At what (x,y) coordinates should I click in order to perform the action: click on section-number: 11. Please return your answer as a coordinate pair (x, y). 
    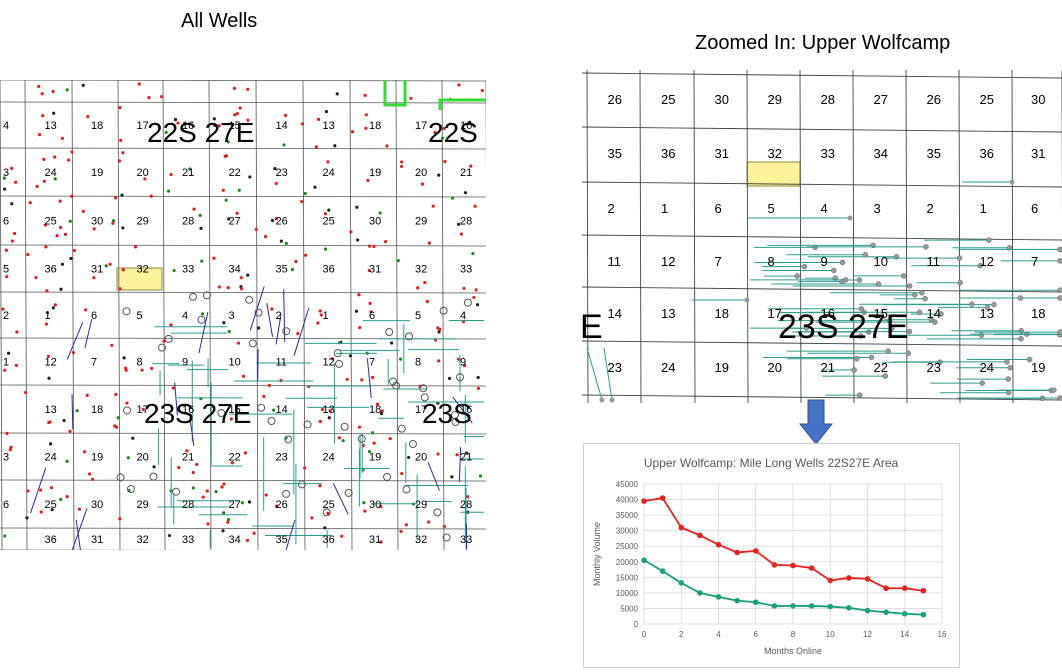
    Looking at the image, I should click on (615, 261).